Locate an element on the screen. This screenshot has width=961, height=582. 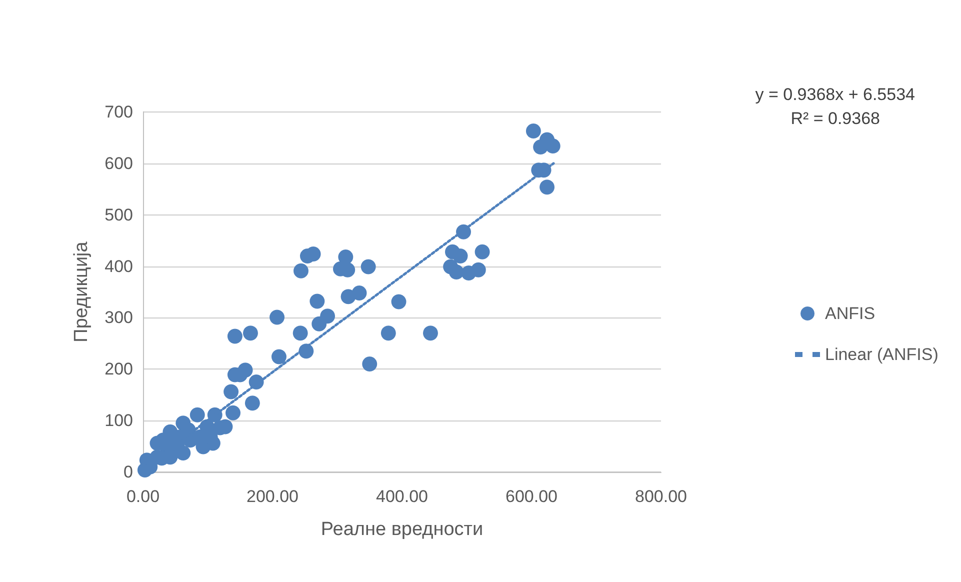
x-tick-label: 0.00 is located at coordinates (143, 496).